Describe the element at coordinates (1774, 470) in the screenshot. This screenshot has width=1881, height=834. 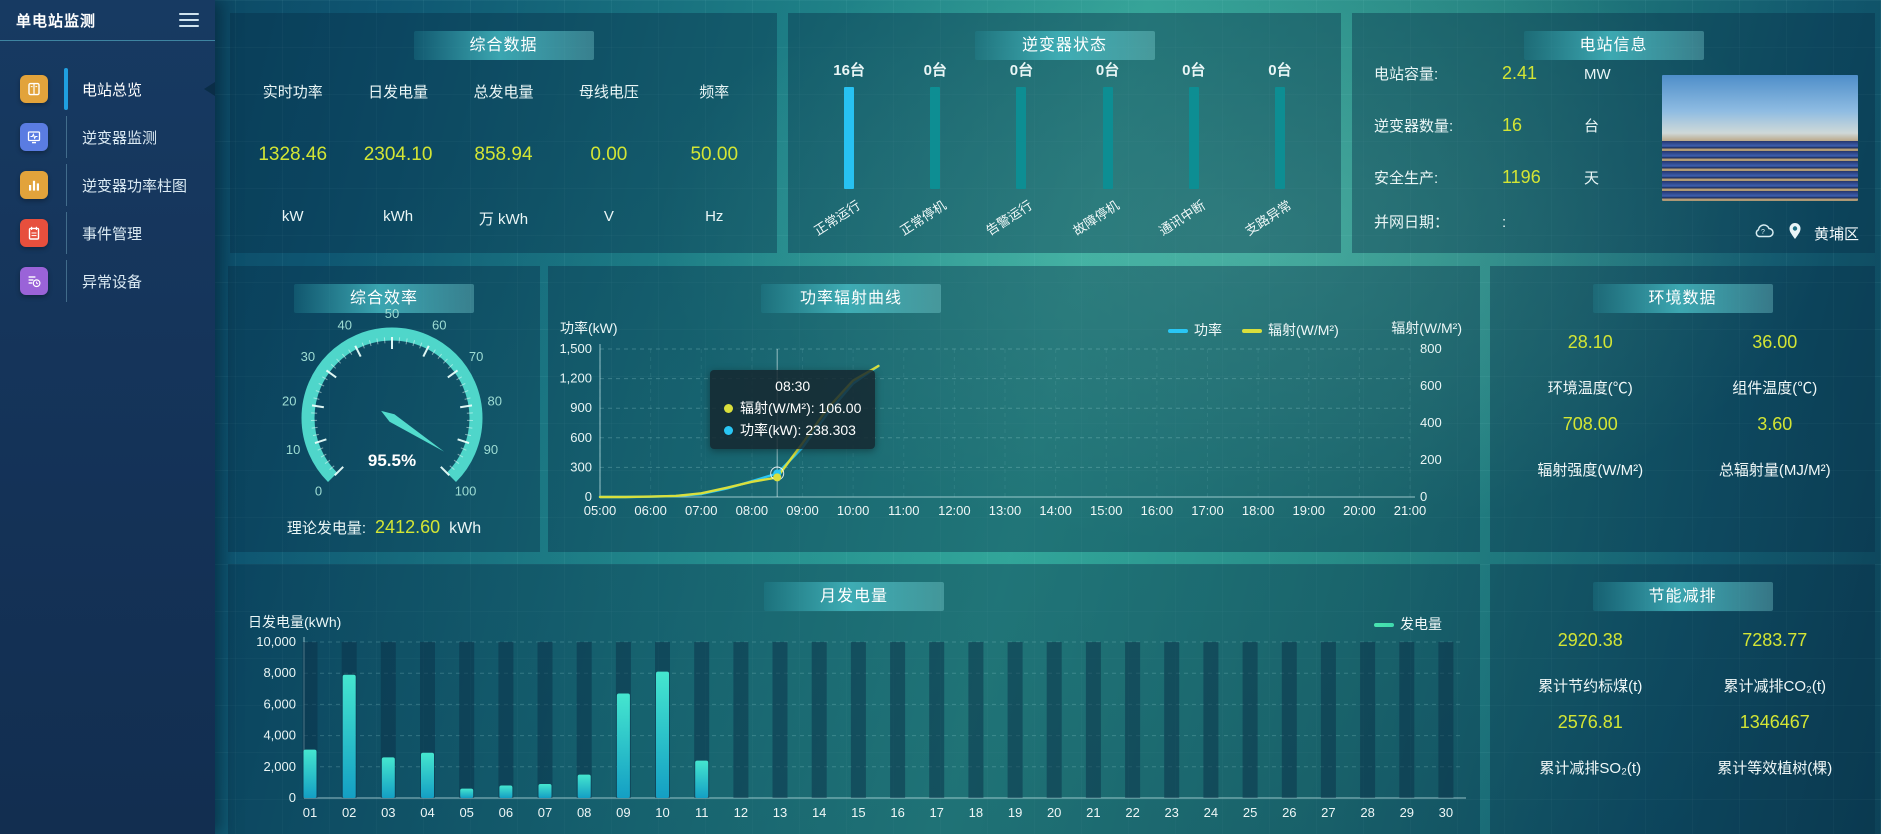
I see `metric-label: 总辐射量(MJ/M²)` at that location.